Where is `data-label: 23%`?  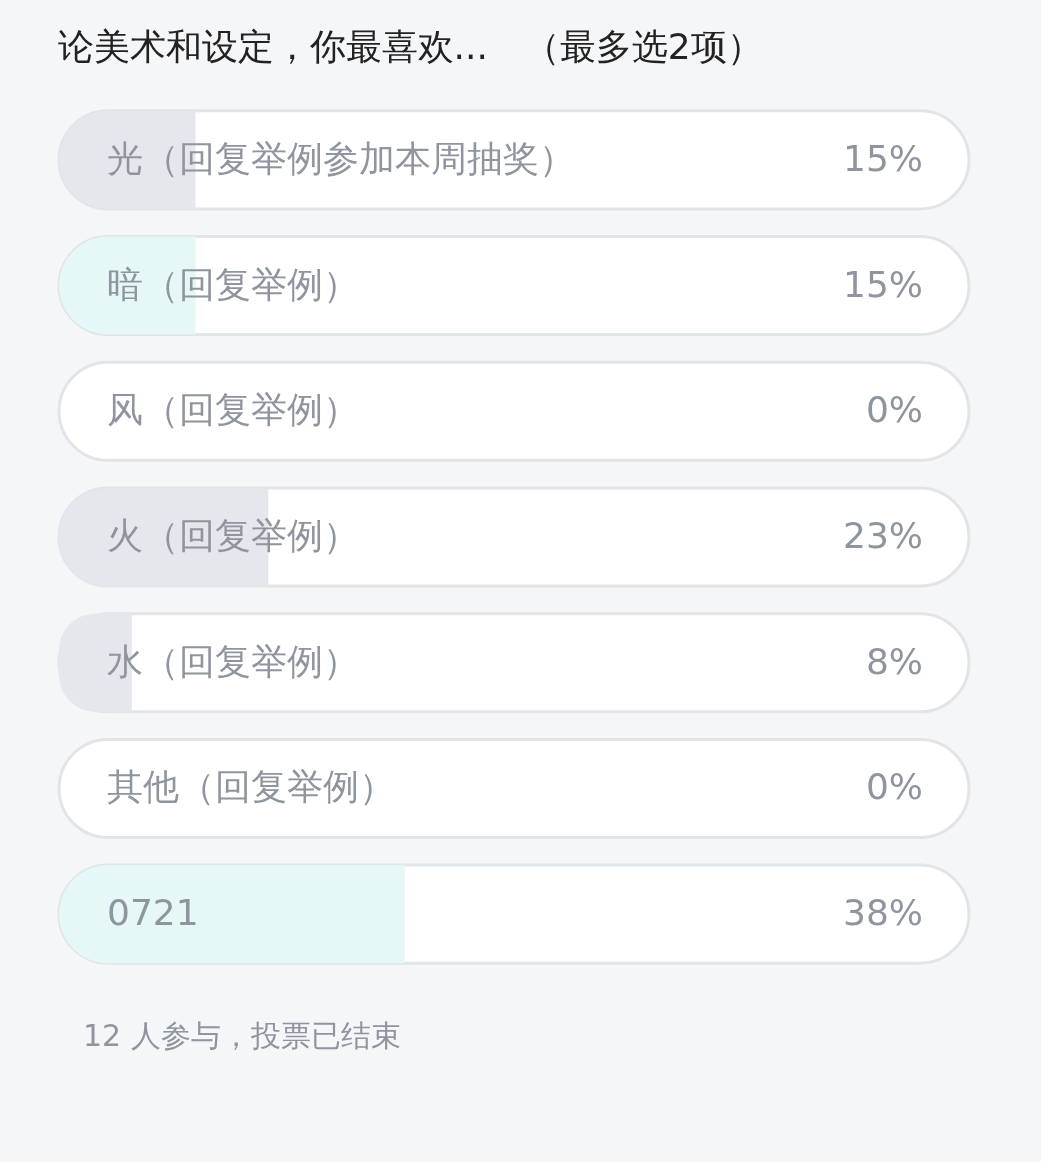 data-label: 23% is located at coordinates (882, 535).